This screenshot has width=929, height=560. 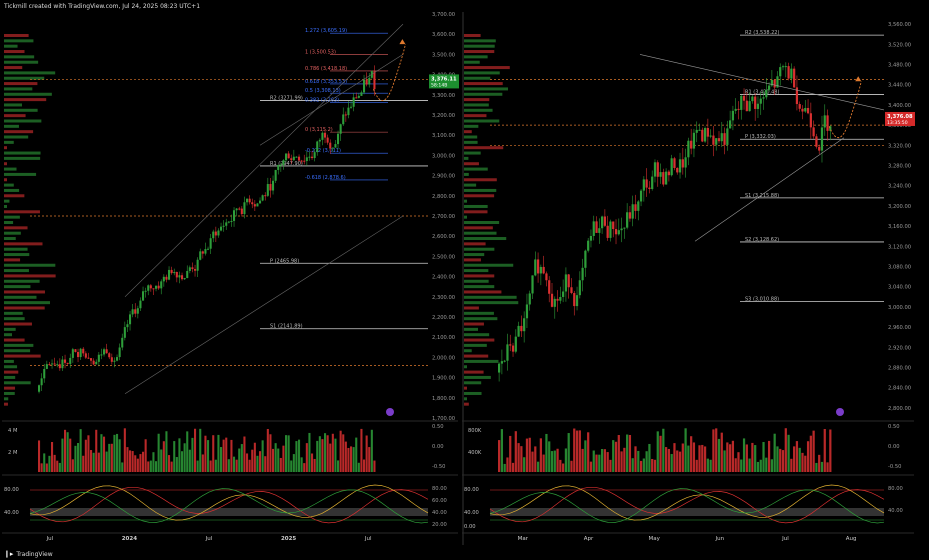 I want to click on y-tick-label: 1,900.00, so click(x=443, y=379).